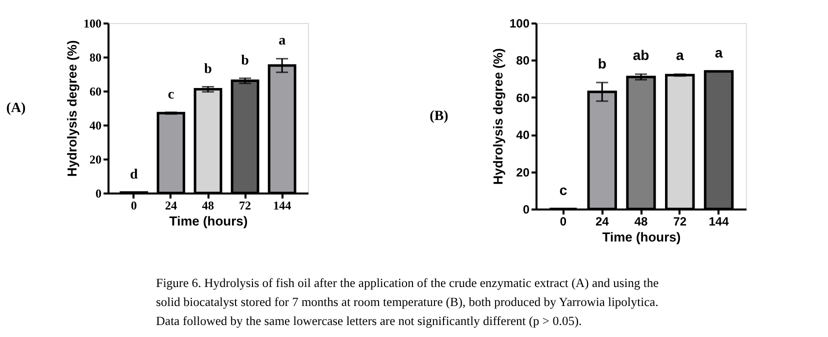 Image resolution: width=828 pixels, height=337 pixels. What do you see at coordinates (641, 55) in the screenshot?
I see `annotation: ab` at bounding box center [641, 55].